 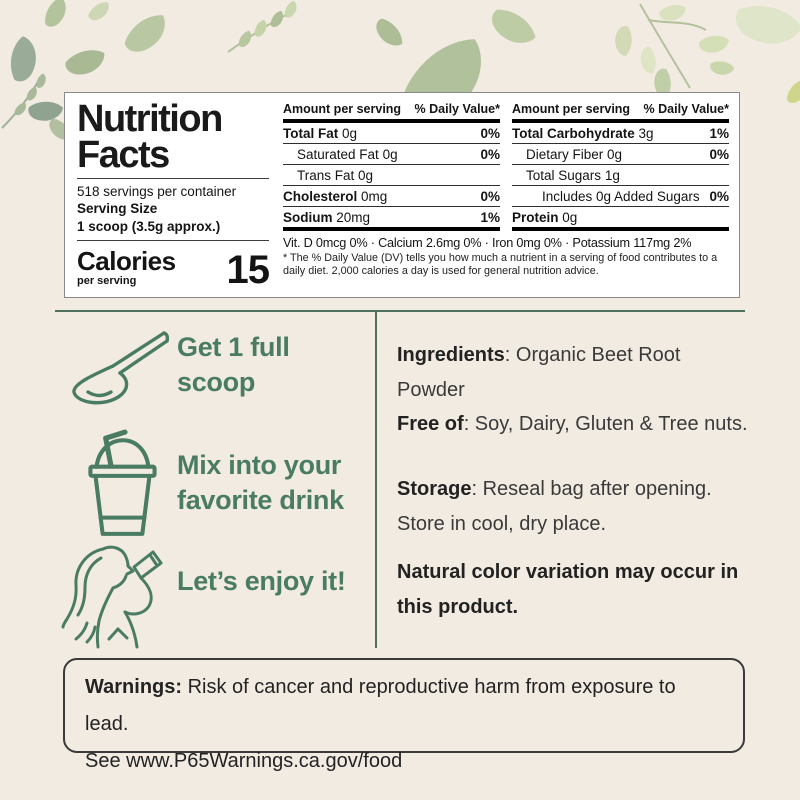 I want to click on serving-size-value: 1 scoop (3.5g approx.), so click(x=149, y=226).